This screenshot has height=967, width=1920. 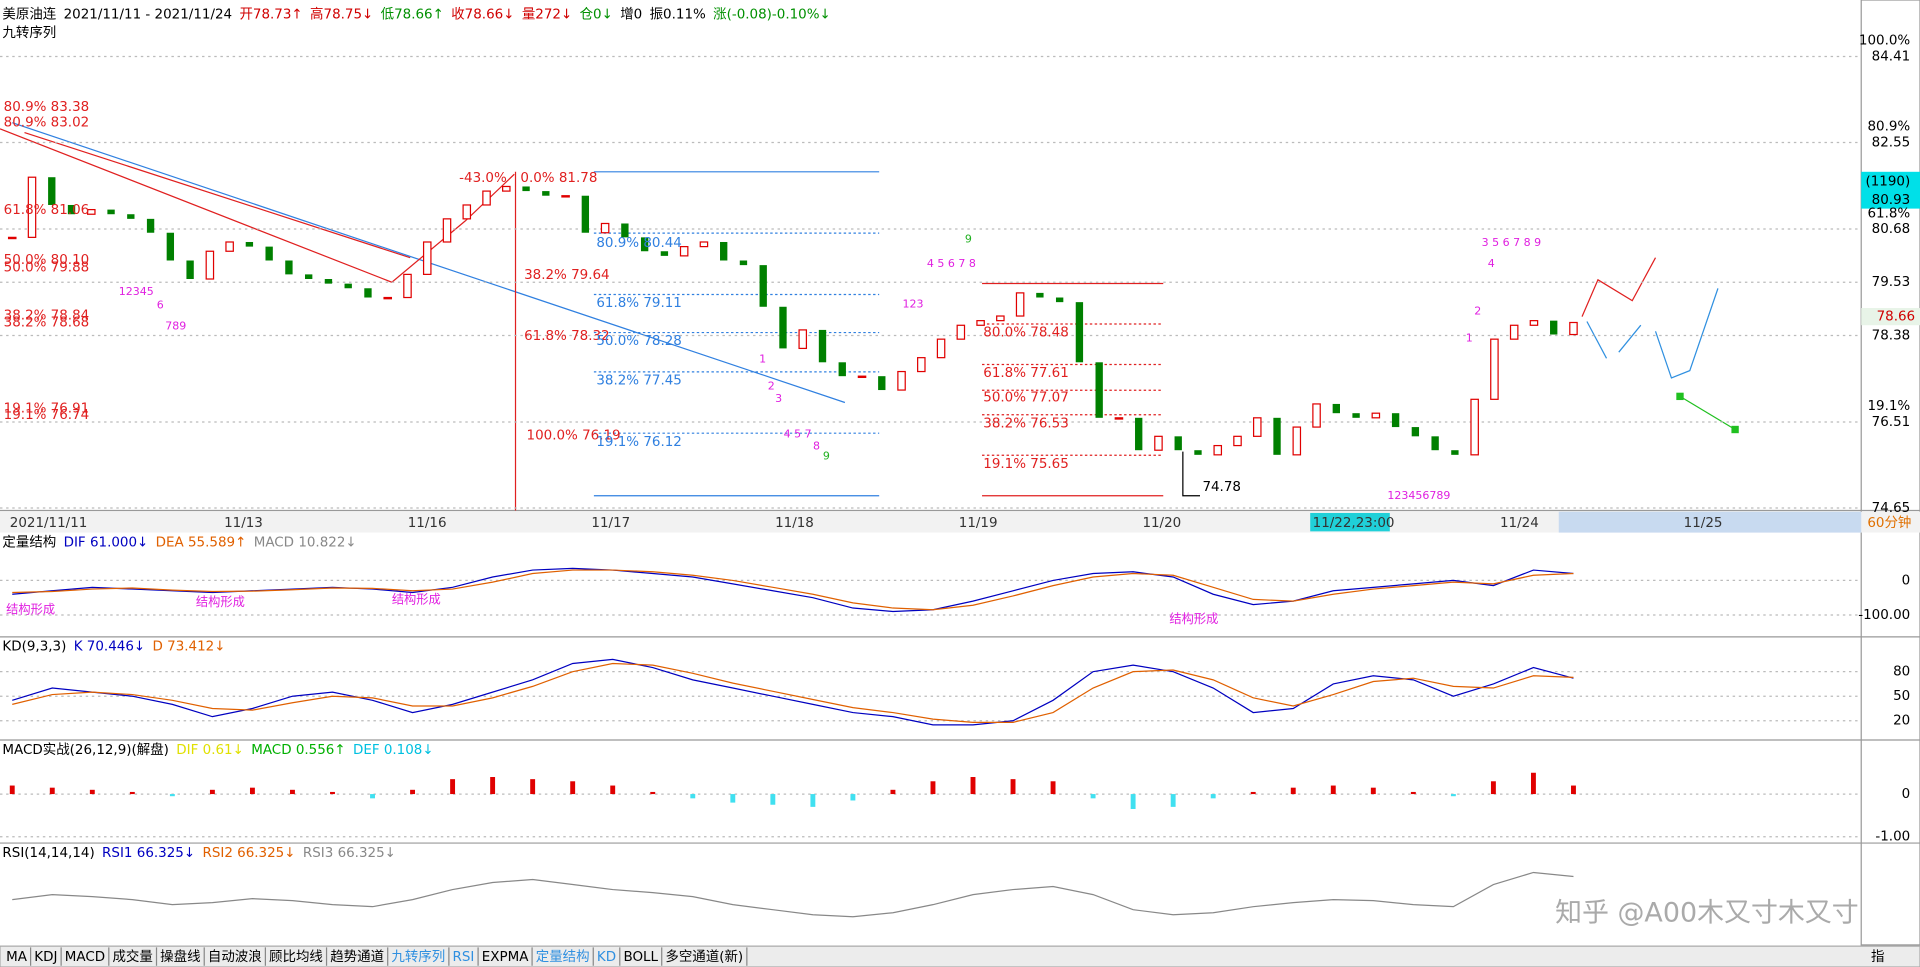 I want to click on date-label: 11/22,23:00, so click(x=1354, y=523).